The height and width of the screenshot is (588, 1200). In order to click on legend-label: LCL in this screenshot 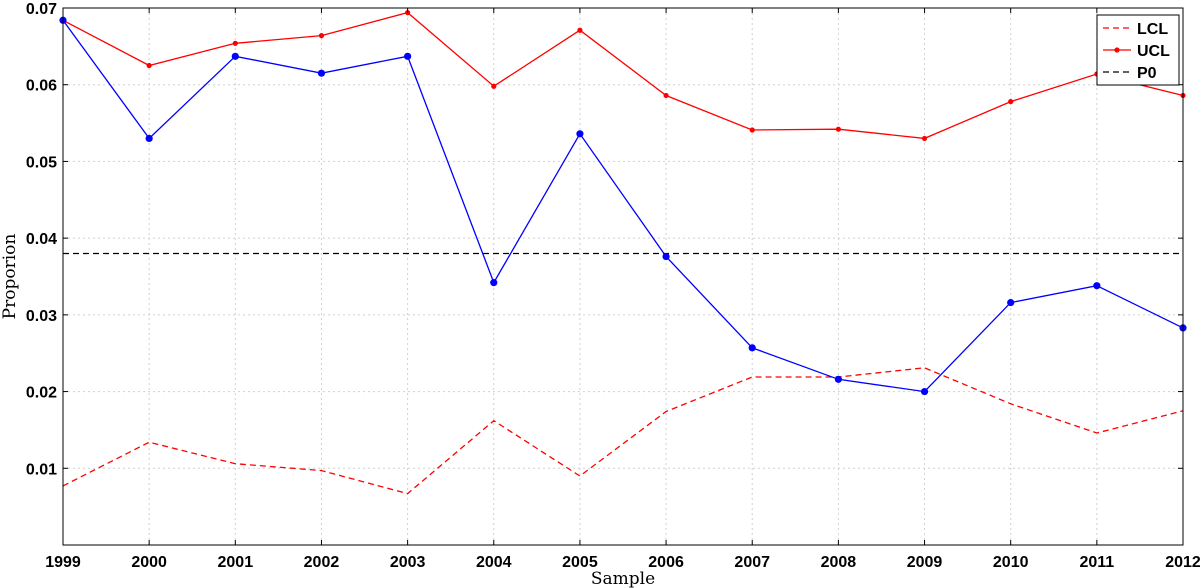, I will do `click(1152, 29)`.